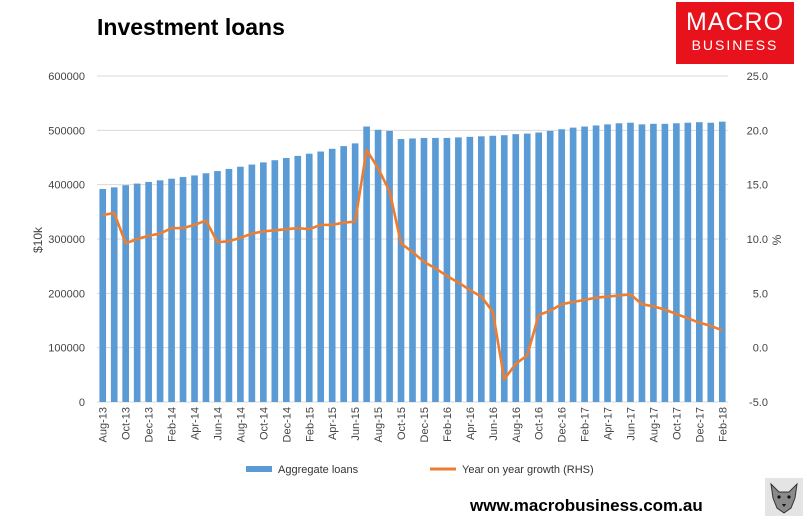  What do you see at coordinates (38, 239) in the screenshot?
I see `y-axis-label: $10k` at bounding box center [38, 239].